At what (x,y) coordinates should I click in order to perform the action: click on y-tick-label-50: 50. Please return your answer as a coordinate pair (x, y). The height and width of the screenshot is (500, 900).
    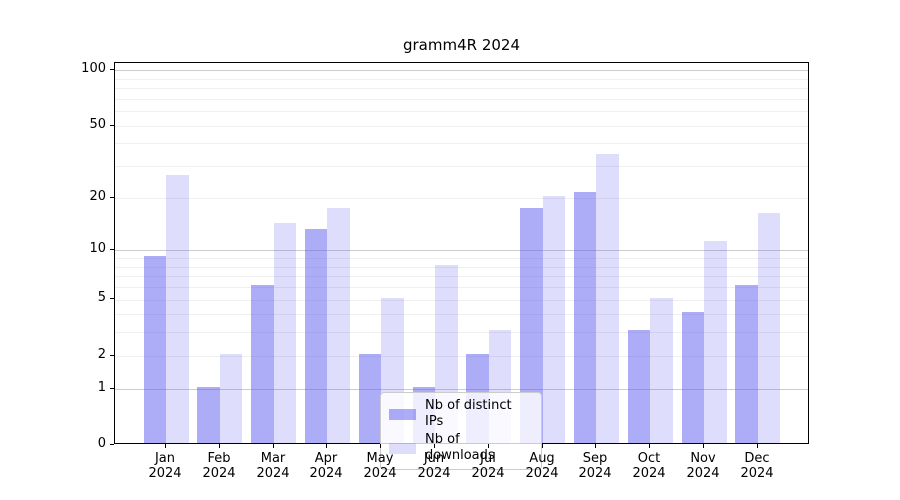
    Looking at the image, I should click on (97, 124).